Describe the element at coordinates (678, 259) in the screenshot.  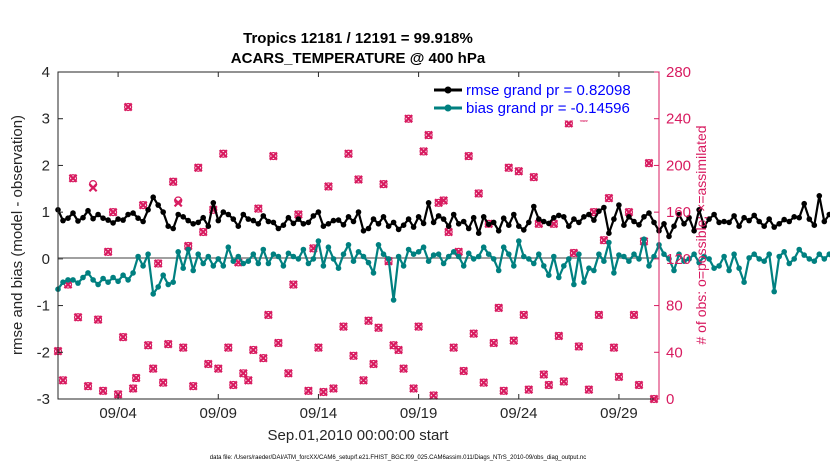
I see `right-axis-tick-label: 120` at that location.